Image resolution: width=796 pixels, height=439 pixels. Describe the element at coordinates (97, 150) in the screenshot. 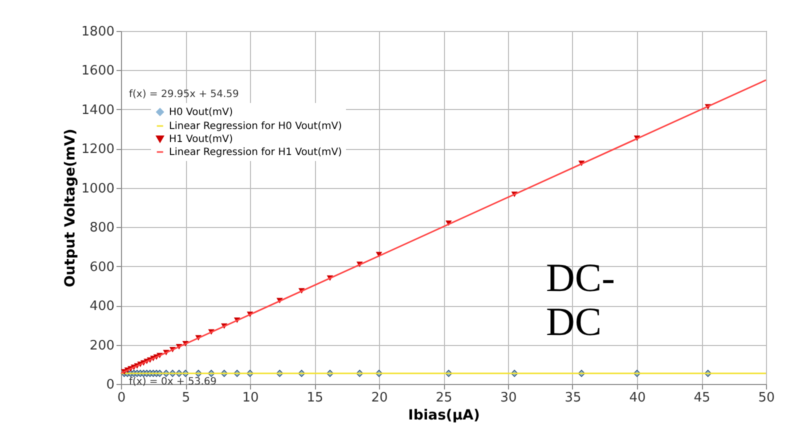

I see `y-tick-label: 1200` at that location.